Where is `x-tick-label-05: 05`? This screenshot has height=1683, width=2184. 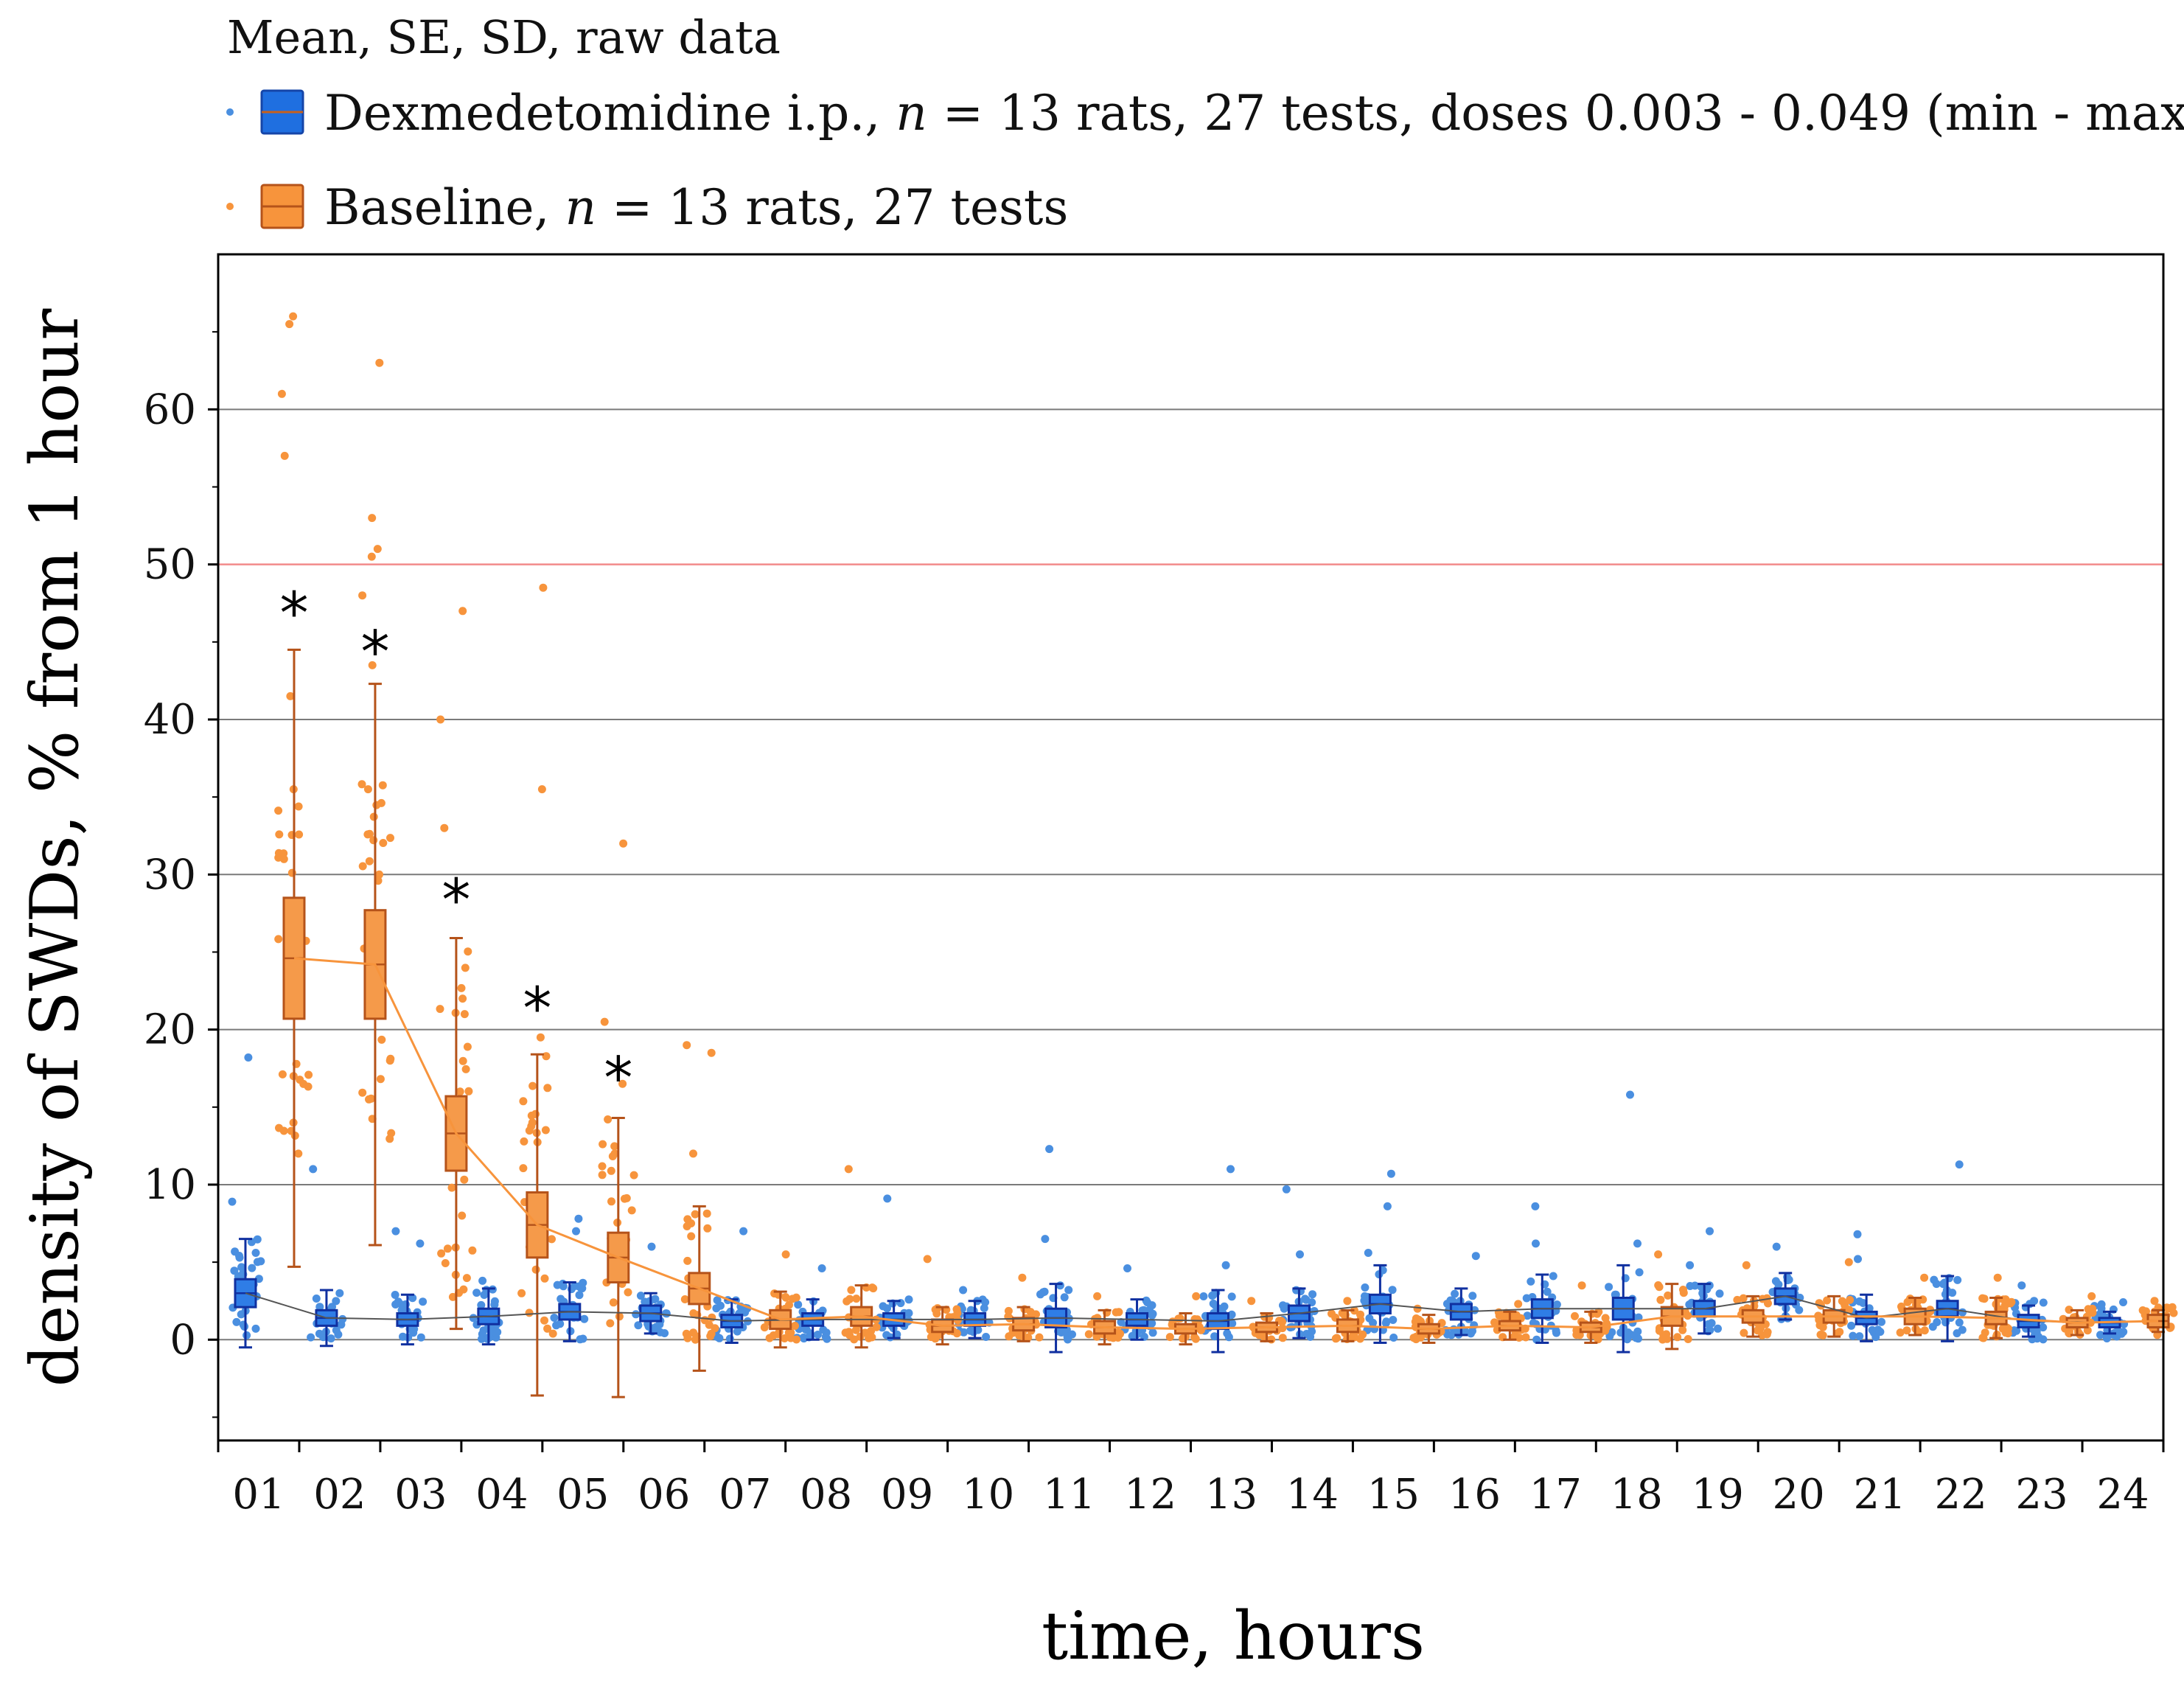
x-tick-label-05: 05 is located at coordinates (583, 1495).